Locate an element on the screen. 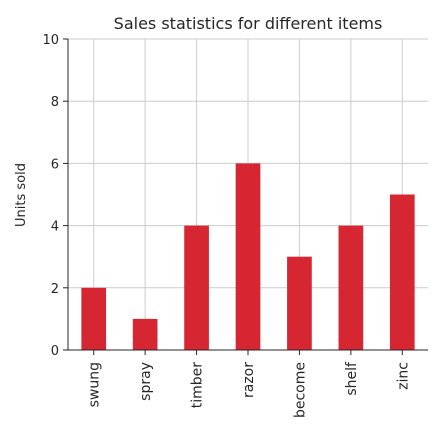 This screenshot has width=448, height=448. bar-swung is located at coordinates (94, 318).